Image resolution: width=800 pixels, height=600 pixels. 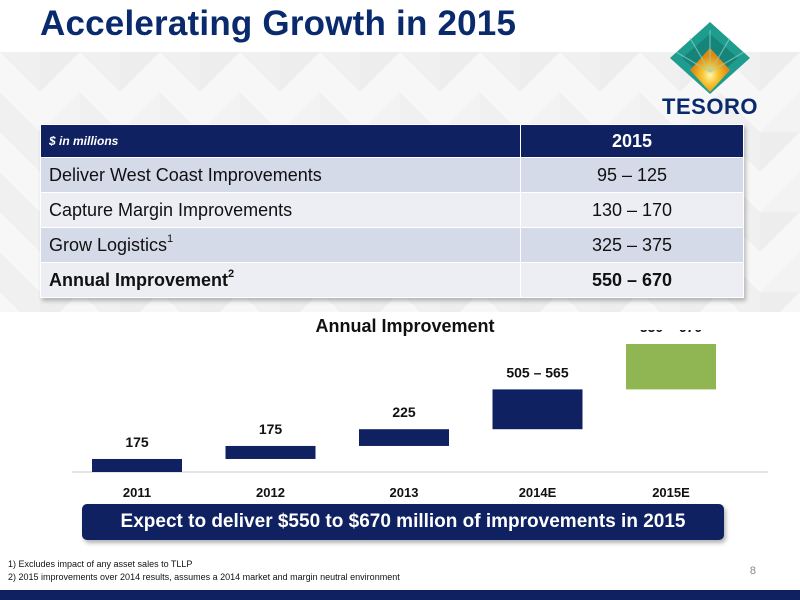 What do you see at coordinates (137, 492) in the screenshot?
I see `x-tick-label-2011: 2011` at bounding box center [137, 492].